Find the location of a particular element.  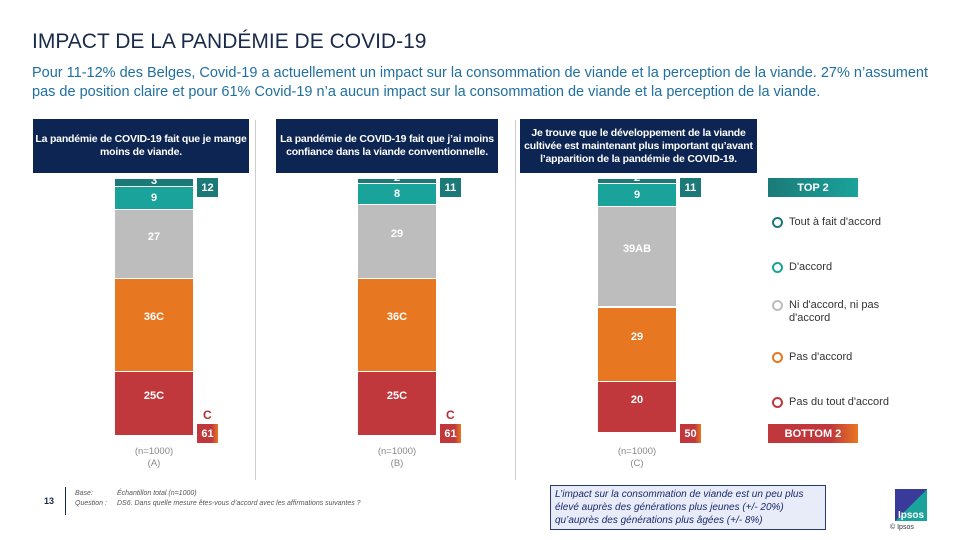

bar-segment: 27 is located at coordinates (154, 243).